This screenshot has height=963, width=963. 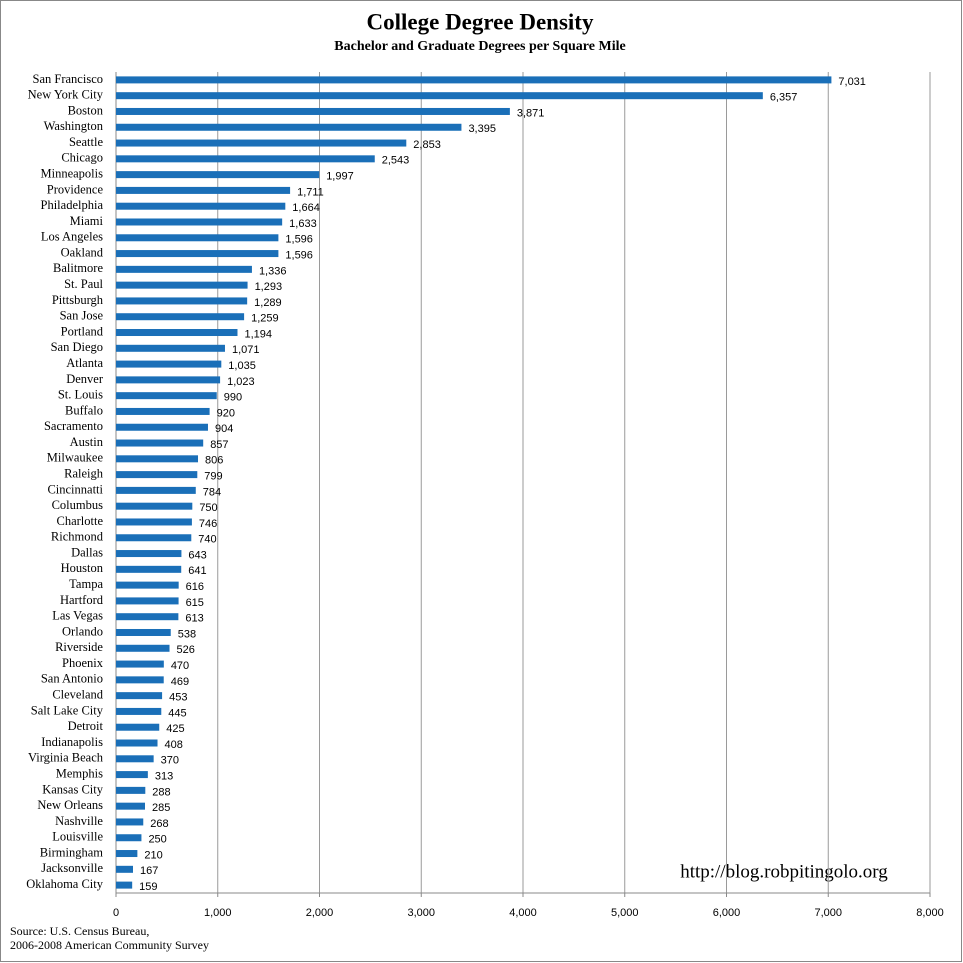 What do you see at coordinates (87, 221) in the screenshot?
I see `y-tick-label: Miami` at bounding box center [87, 221].